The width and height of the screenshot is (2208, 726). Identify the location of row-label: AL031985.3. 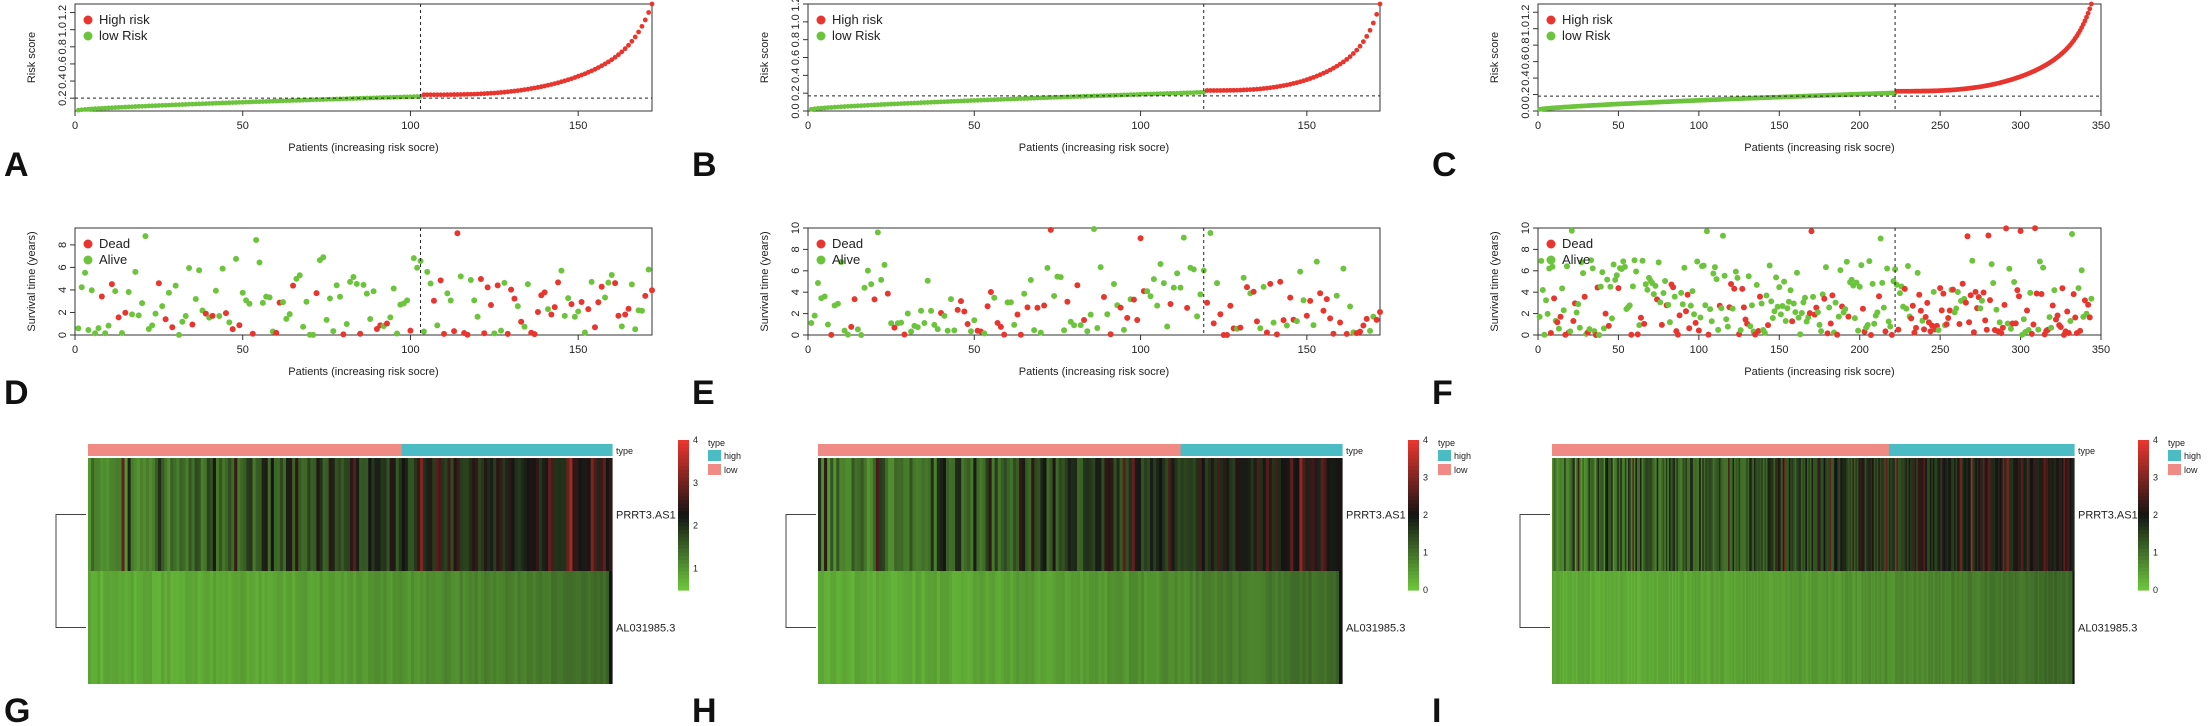
(2107, 629).